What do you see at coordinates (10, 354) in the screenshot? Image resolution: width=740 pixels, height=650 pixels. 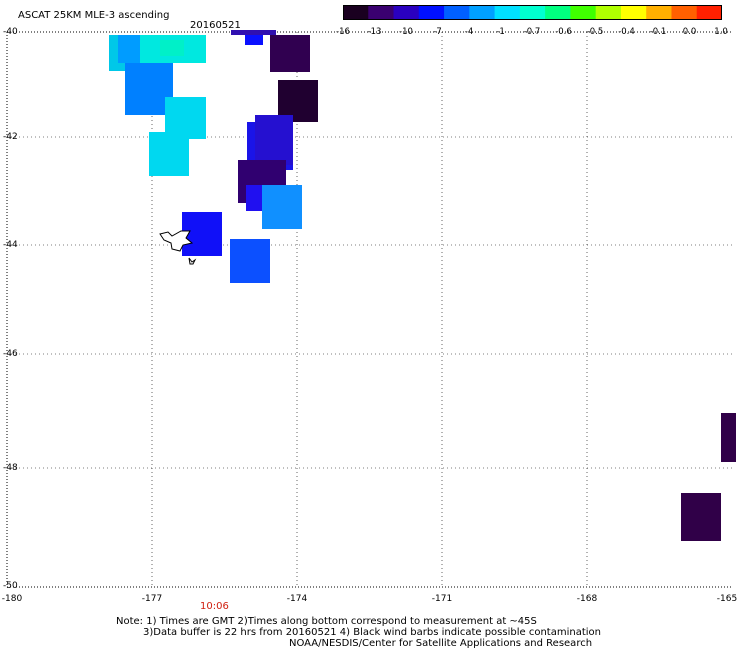 I see `y-tick: -46` at bounding box center [10, 354].